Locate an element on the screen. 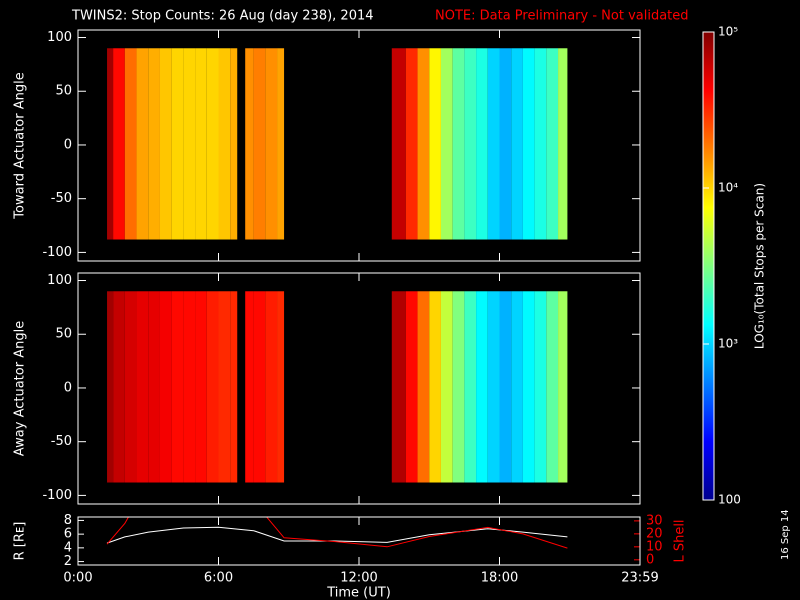 This screenshot has height=600, width=800. y2-tick-label: 0 is located at coordinates (650, 559).